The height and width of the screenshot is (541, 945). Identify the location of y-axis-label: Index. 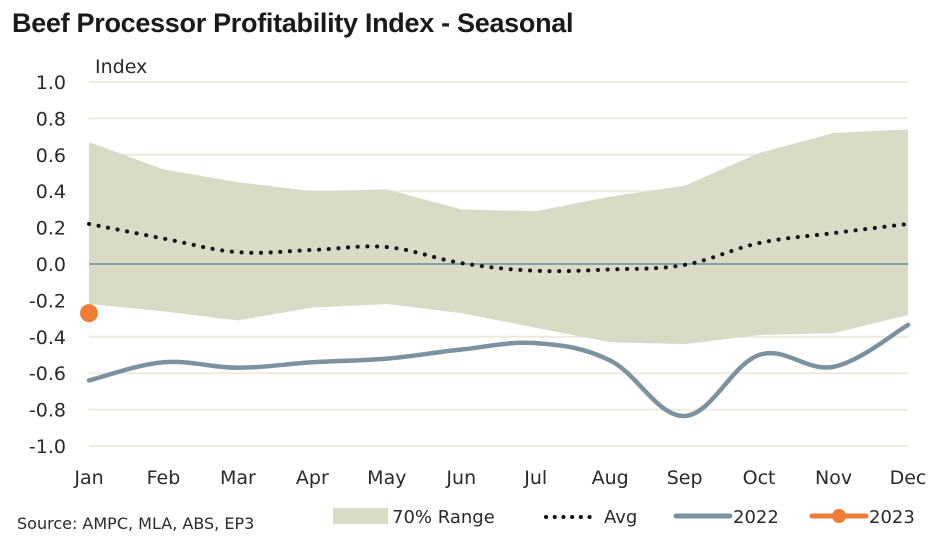
(121, 67).